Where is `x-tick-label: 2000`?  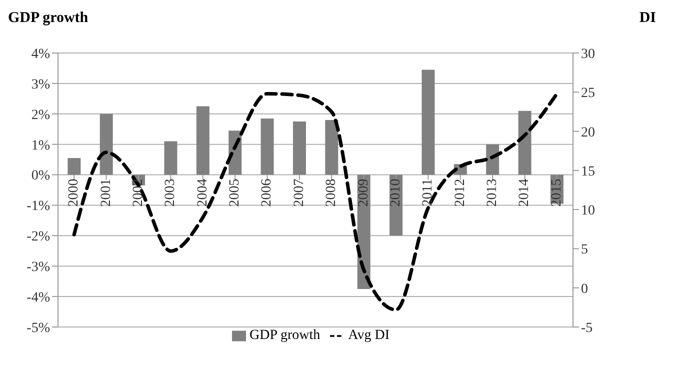 x-tick-label: 2000 is located at coordinates (74, 192).